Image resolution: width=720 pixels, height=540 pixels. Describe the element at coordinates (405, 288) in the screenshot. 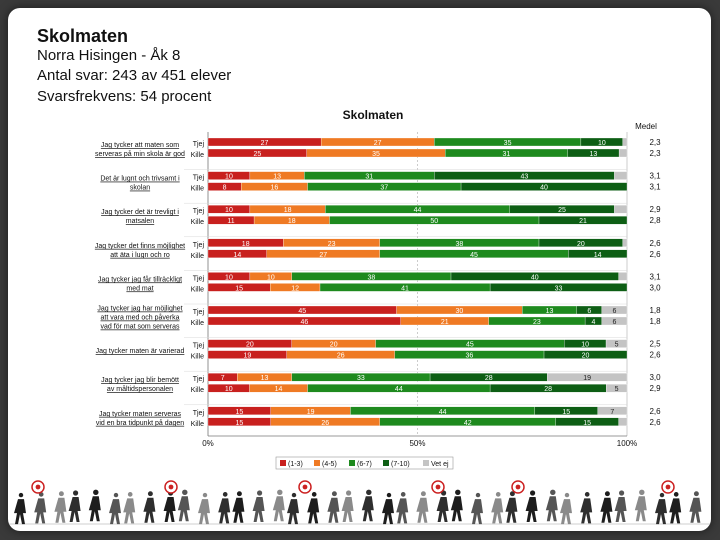

I see `bar-value-label: 41` at that location.